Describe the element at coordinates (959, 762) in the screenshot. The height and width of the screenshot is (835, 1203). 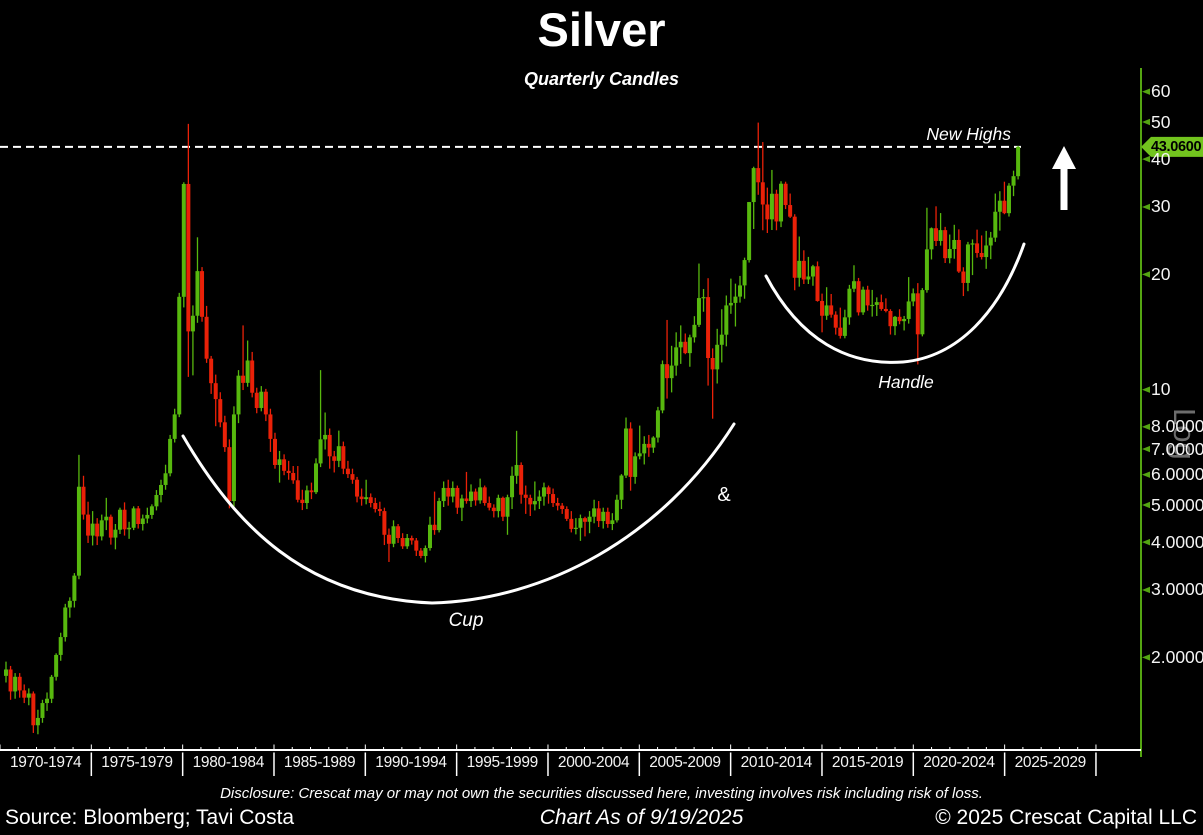
I see `x-axis-label: 2020-2024` at that location.